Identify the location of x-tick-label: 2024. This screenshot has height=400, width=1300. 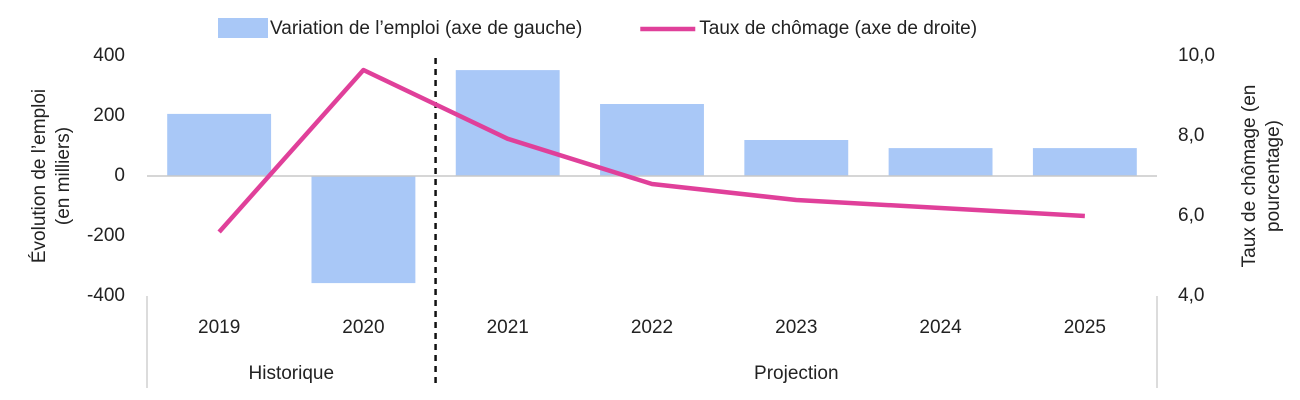
(940, 327).